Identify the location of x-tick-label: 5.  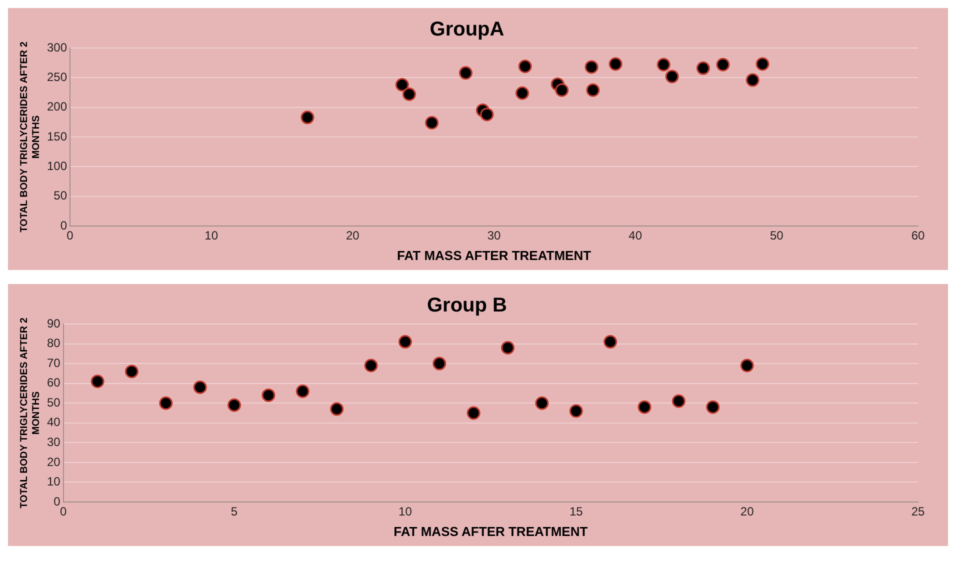
(234, 511).